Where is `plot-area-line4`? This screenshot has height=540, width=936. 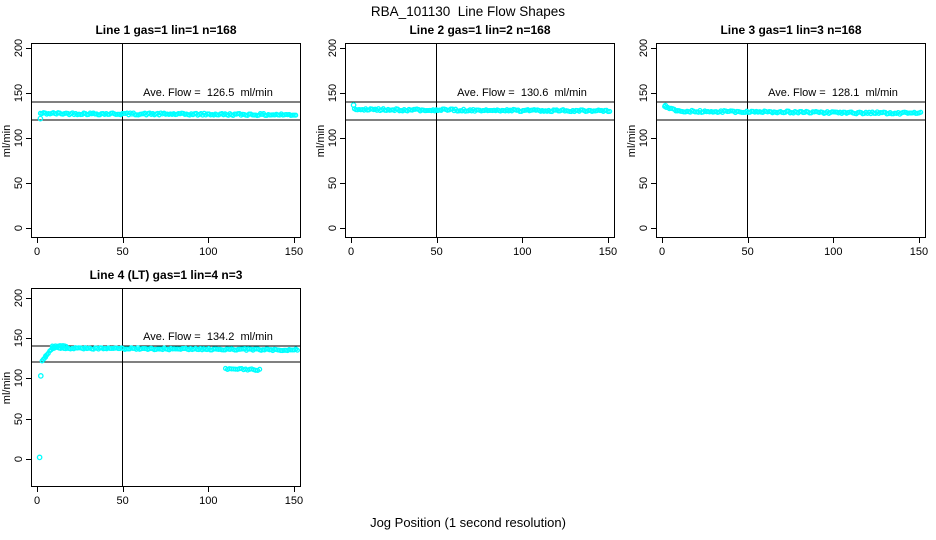 plot-area-line4 is located at coordinates (166, 387).